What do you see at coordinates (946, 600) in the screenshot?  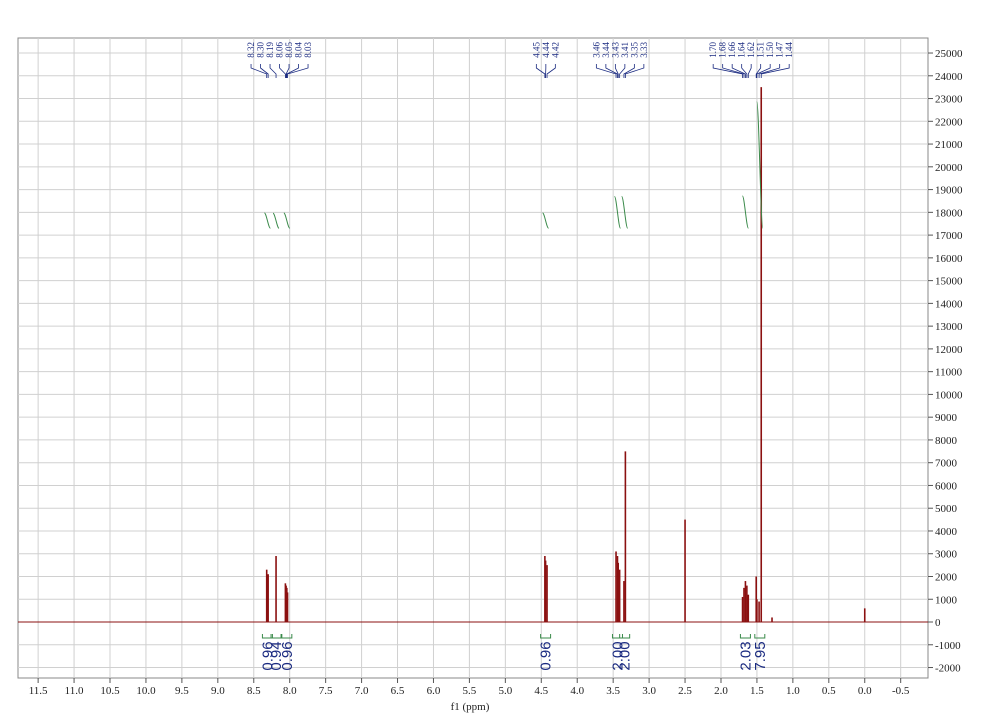 I see `y-tick-label: 1000` at bounding box center [946, 600].